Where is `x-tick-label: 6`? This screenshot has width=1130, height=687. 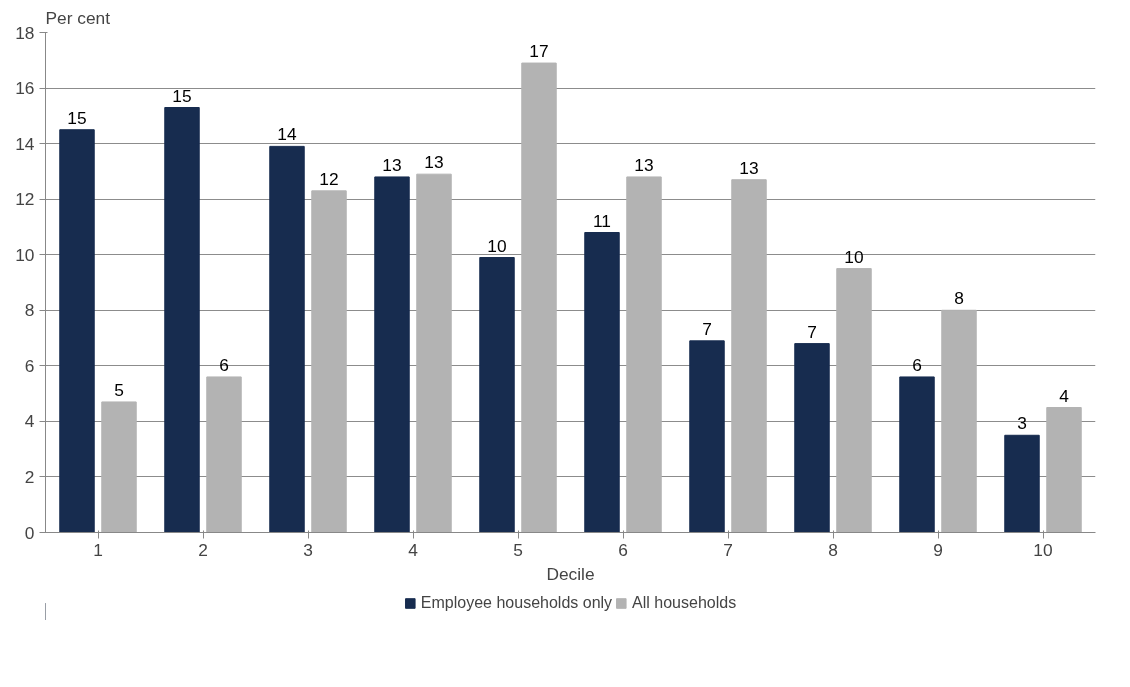
x-tick-label: 6 is located at coordinates (623, 549).